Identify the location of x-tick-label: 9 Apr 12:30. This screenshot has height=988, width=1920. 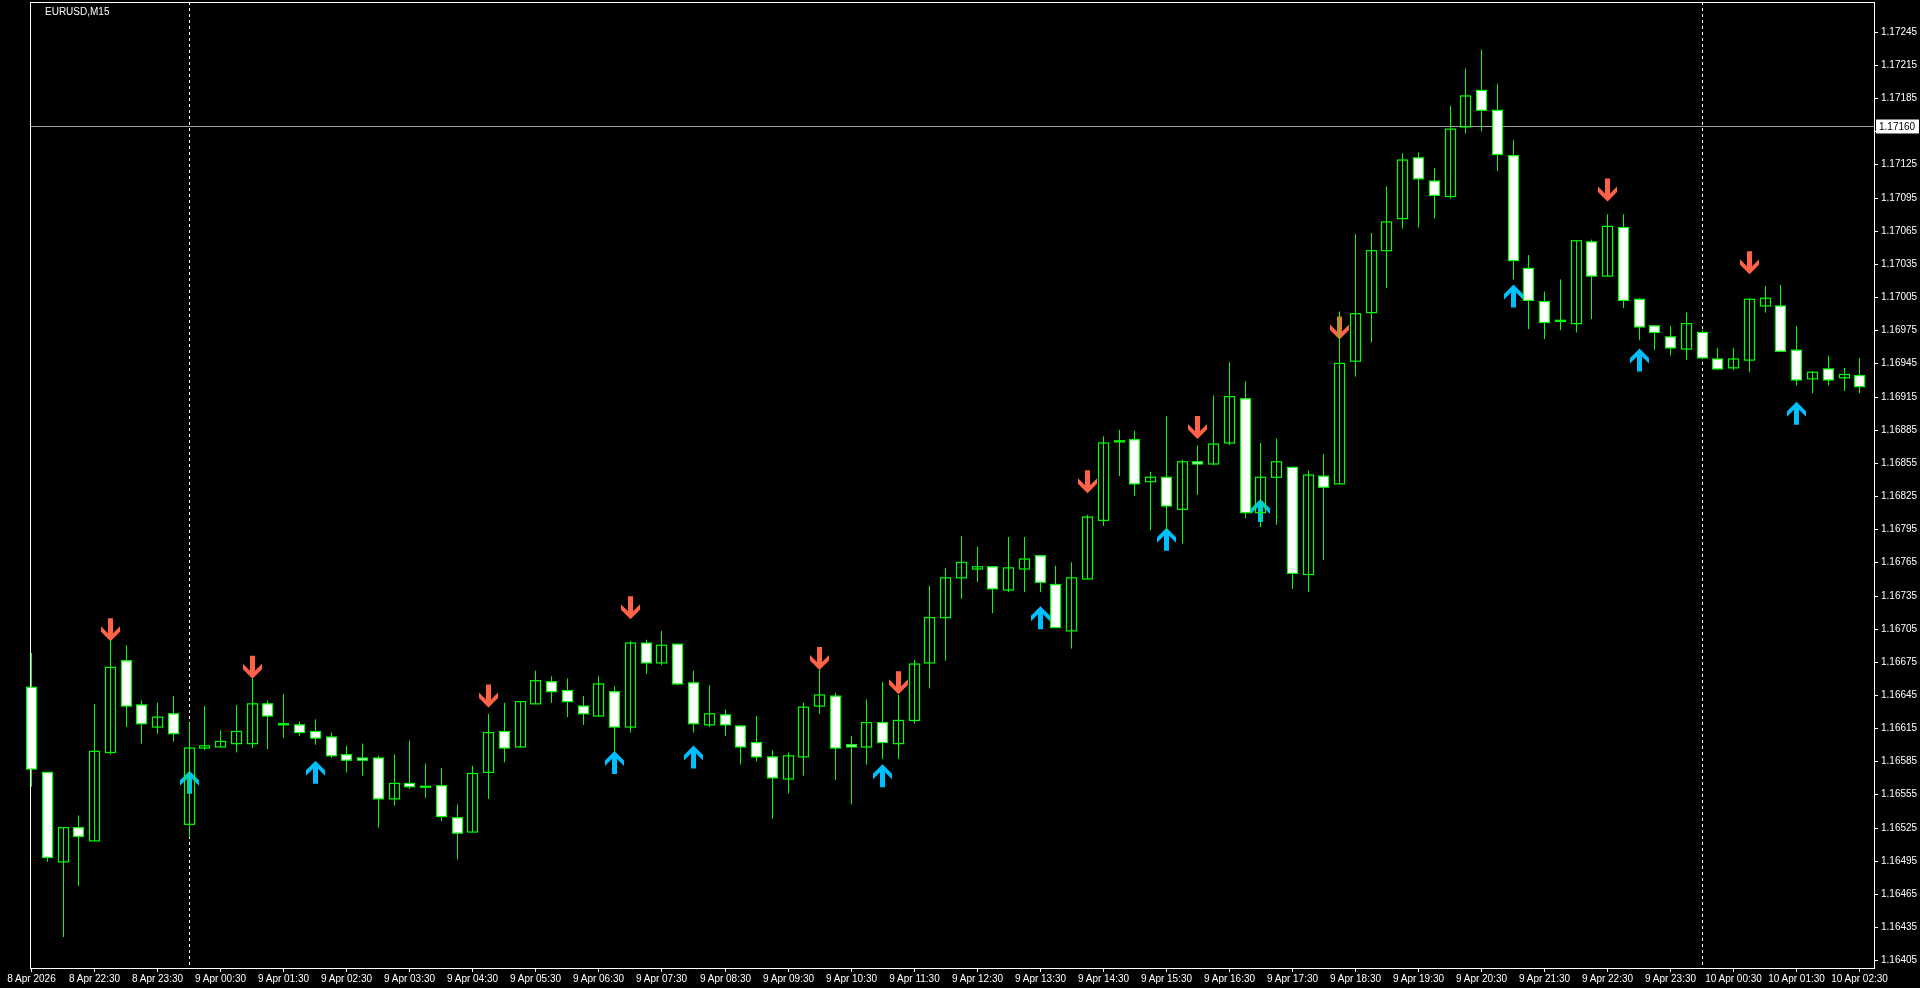
(977, 978).